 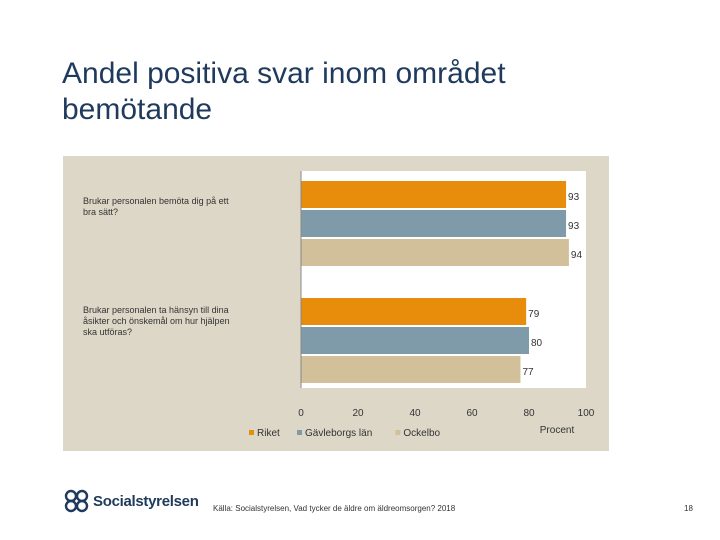 I want to click on data-label: 80, so click(x=537, y=343).